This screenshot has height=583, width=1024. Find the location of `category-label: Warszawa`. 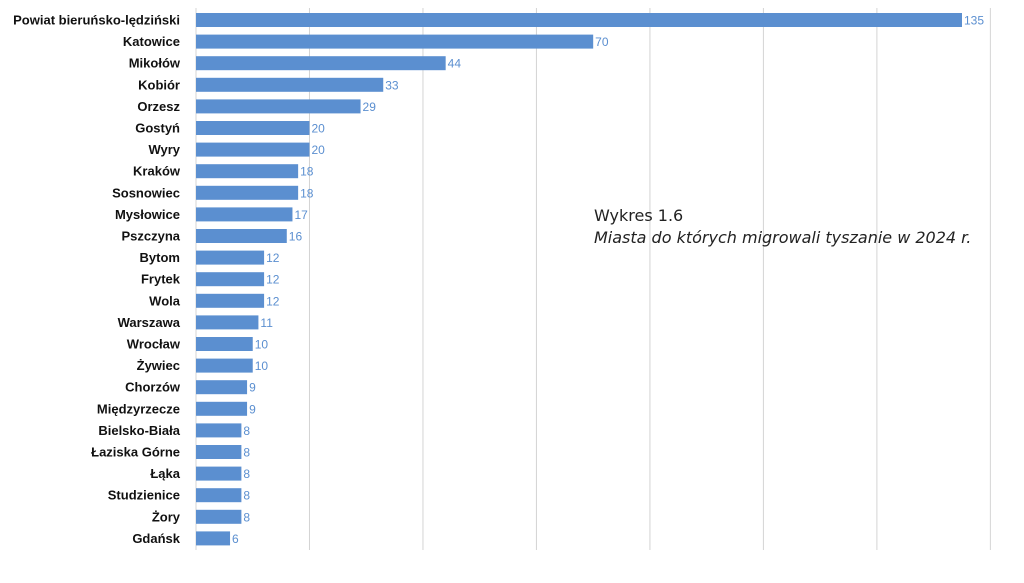

category-label: Warszawa is located at coordinates (149, 322).